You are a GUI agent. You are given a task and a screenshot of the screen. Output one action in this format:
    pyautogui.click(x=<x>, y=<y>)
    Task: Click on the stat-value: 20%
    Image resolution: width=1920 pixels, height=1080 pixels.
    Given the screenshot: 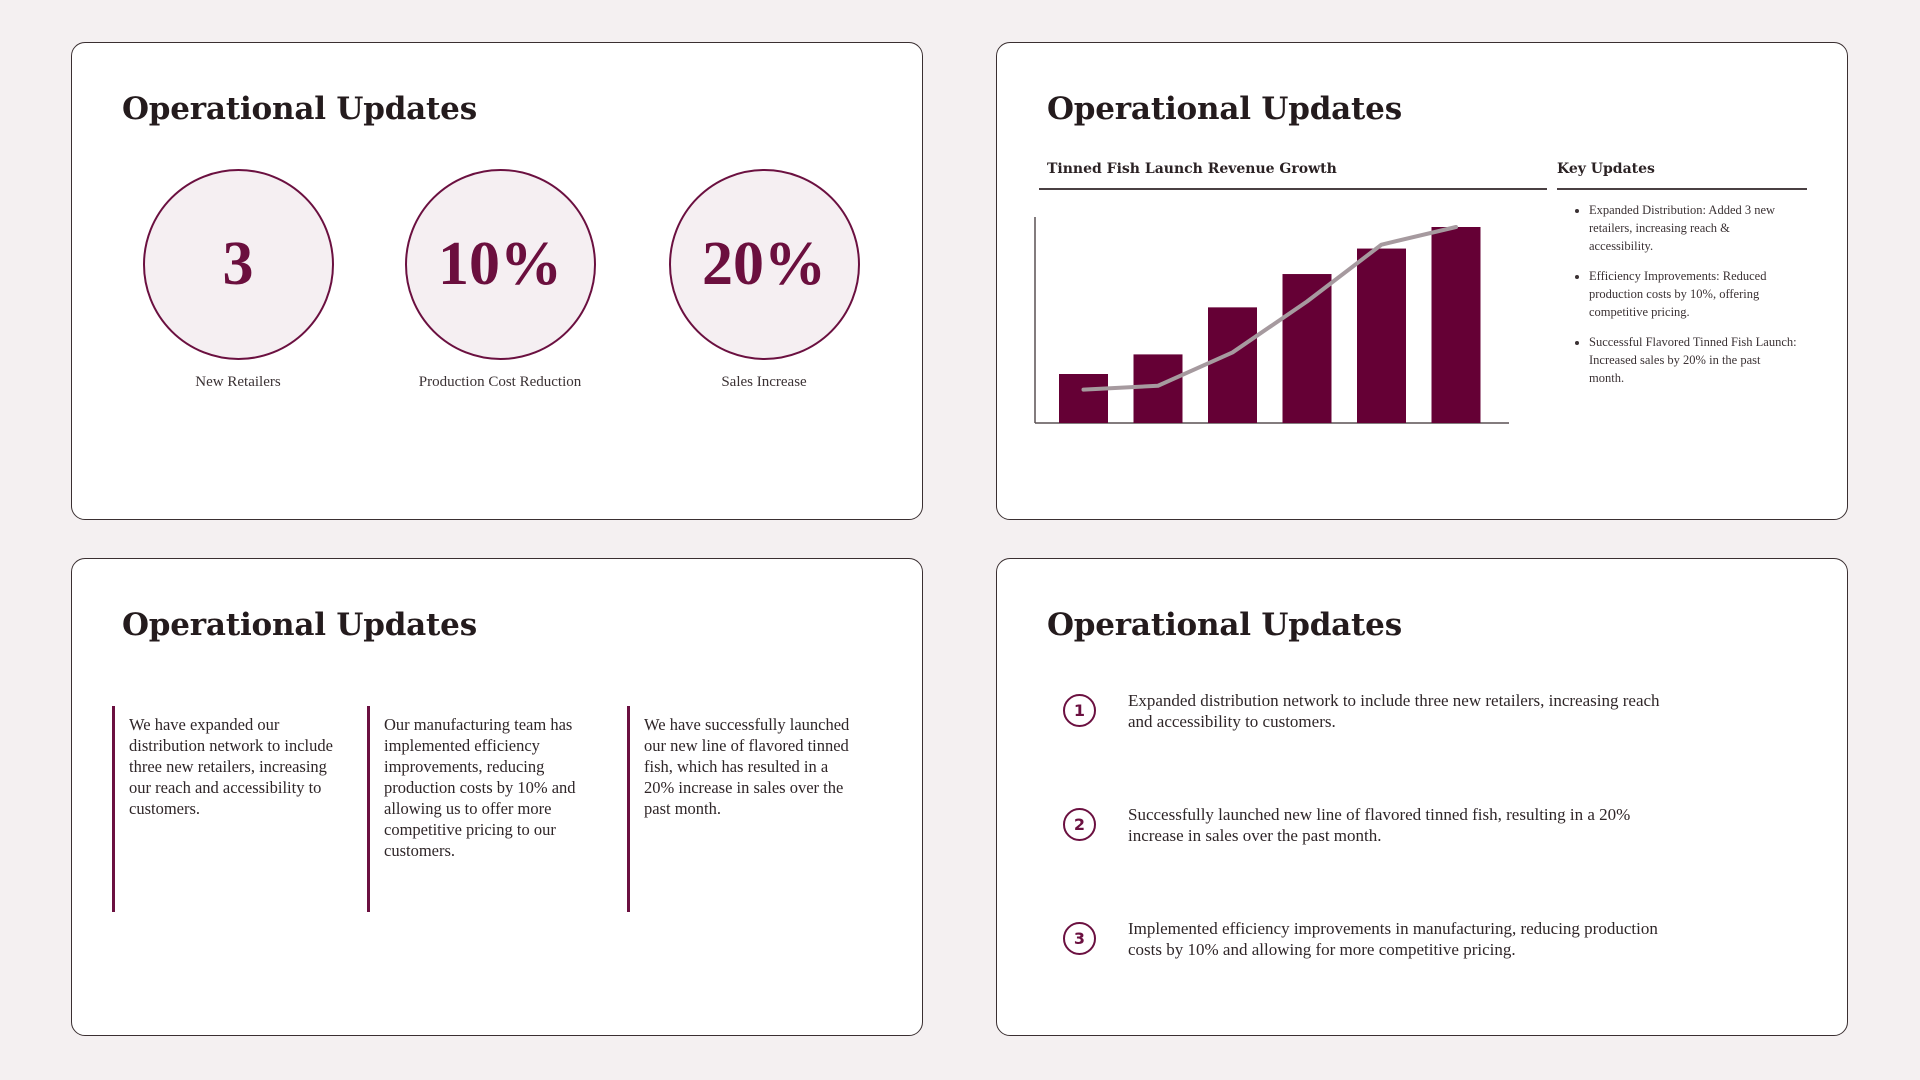 What is the action you would take?
    pyautogui.click(x=764, y=264)
    